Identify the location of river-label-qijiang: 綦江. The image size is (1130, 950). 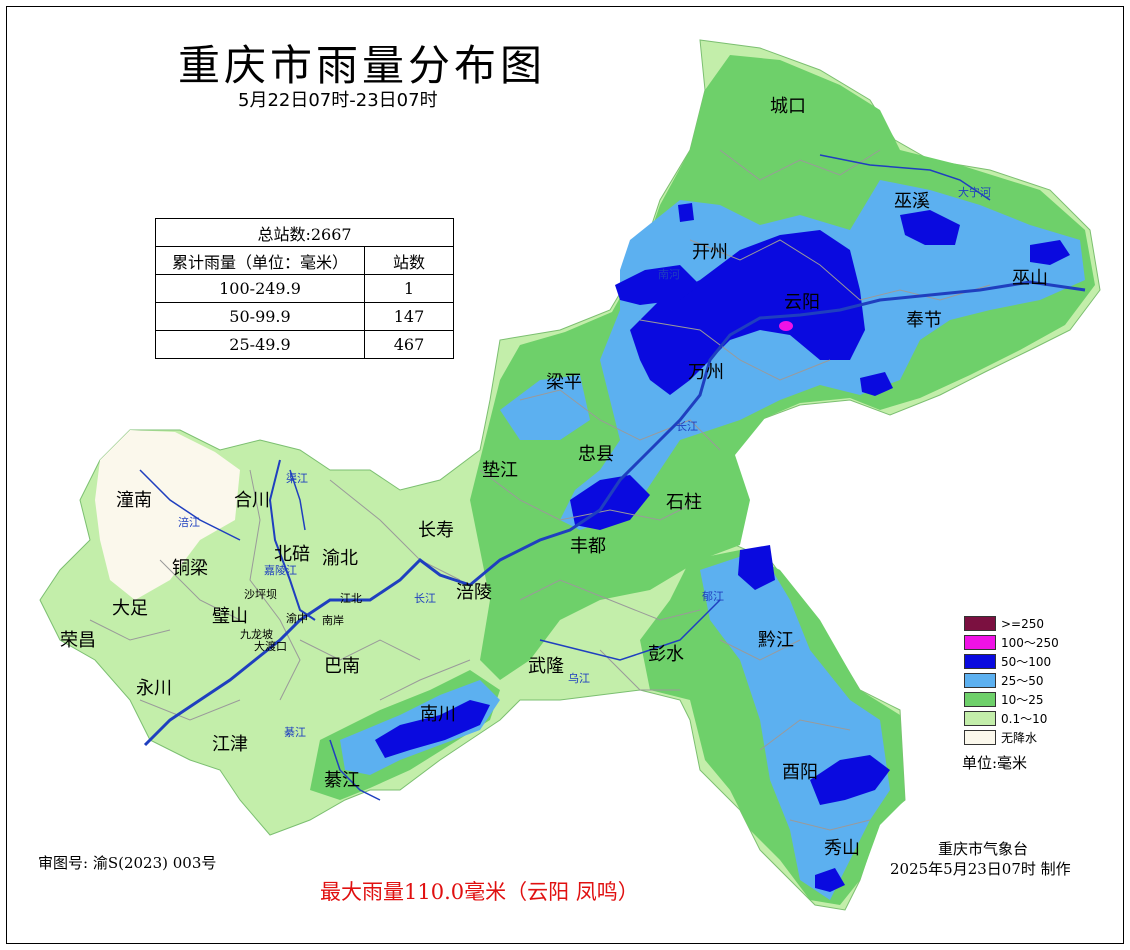
(295, 732).